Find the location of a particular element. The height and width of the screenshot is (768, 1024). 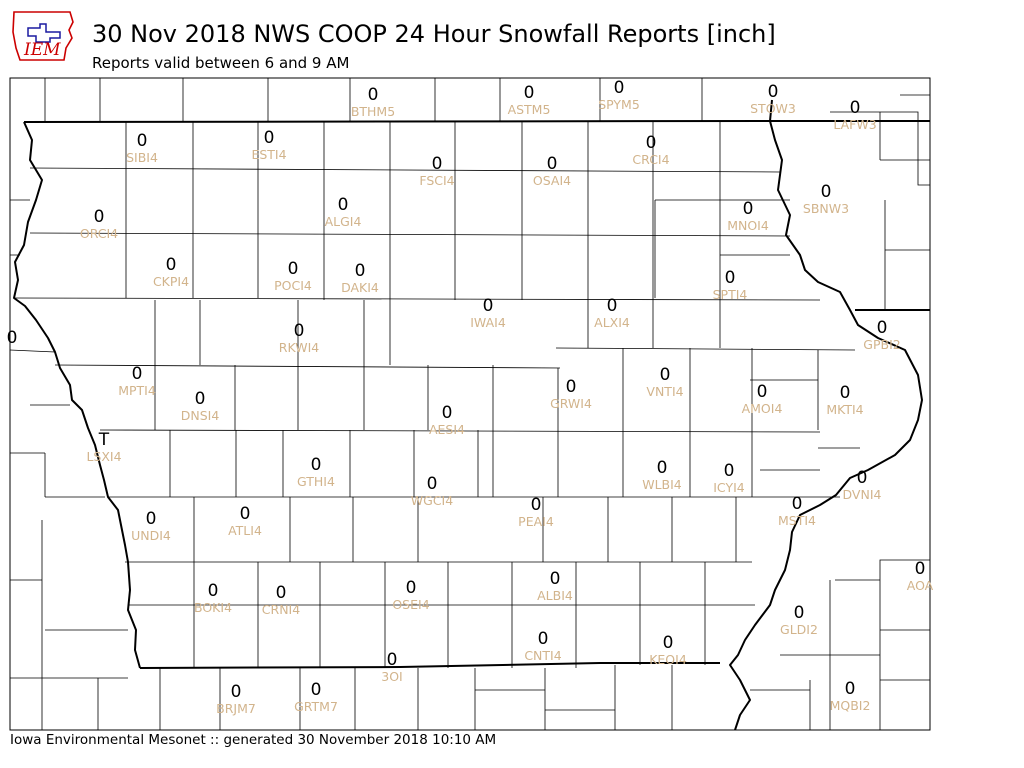

station-id-label: AESI4 is located at coordinates (447, 429).